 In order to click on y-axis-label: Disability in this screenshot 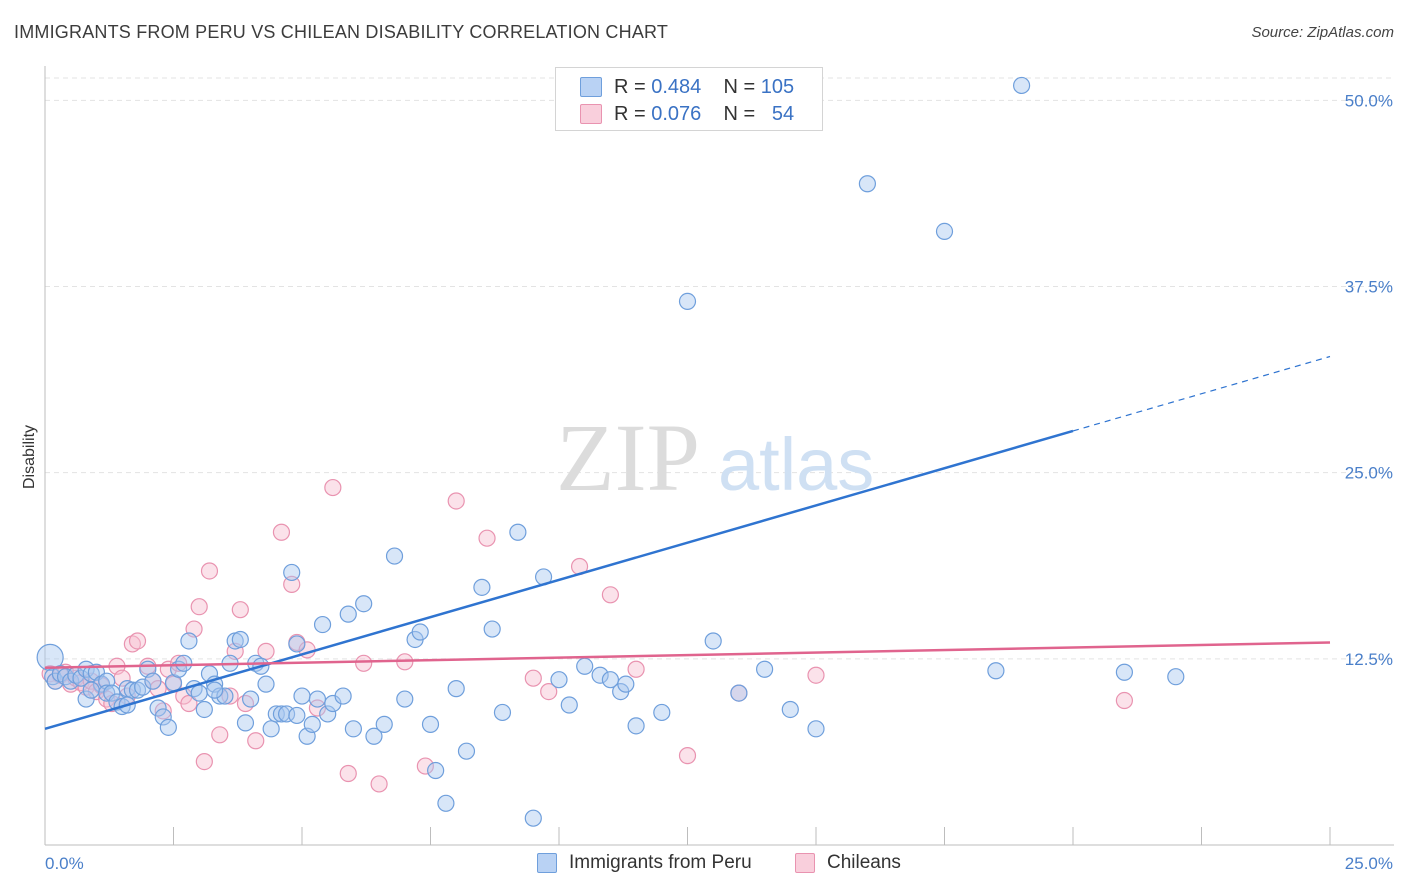, I will do `click(29, 457)`.